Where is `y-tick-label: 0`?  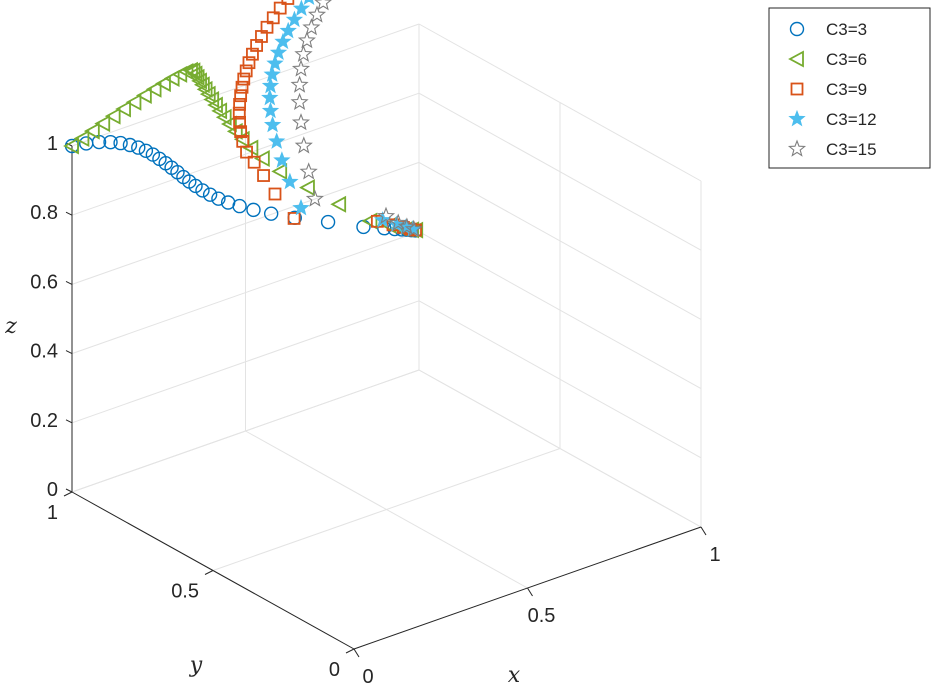
y-tick-label: 0 is located at coordinates (334, 670).